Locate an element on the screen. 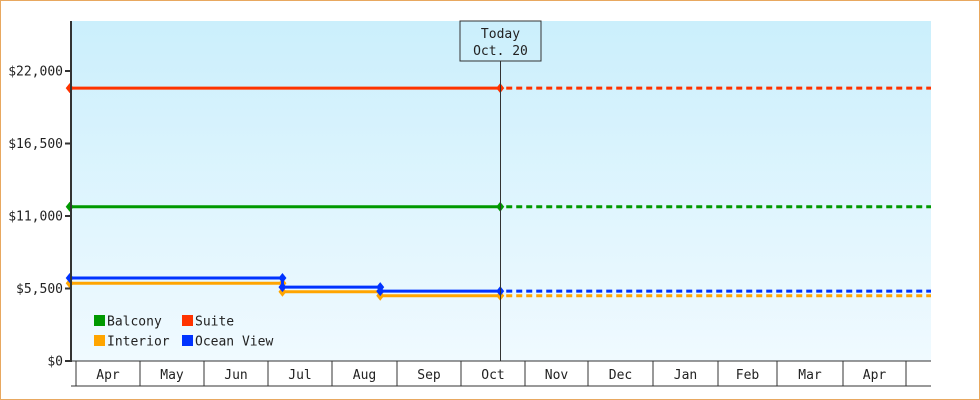 The width and height of the screenshot is (980, 400). legend-label: Interior is located at coordinates (138, 342).